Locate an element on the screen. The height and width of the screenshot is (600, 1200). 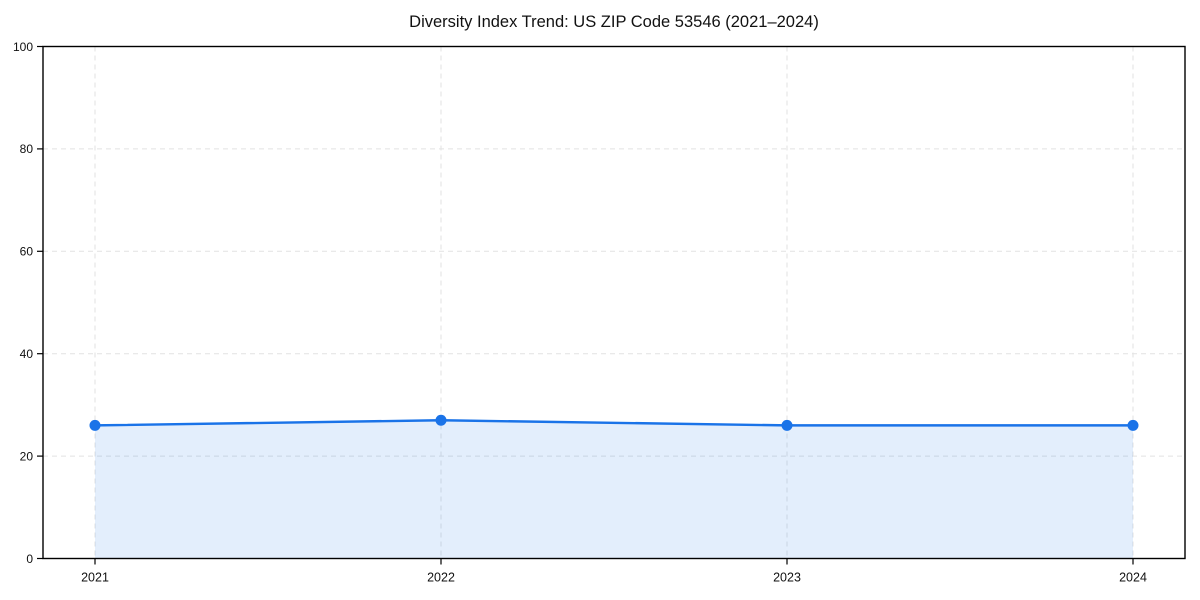
x-tick-label: 2023 is located at coordinates (787, 578).